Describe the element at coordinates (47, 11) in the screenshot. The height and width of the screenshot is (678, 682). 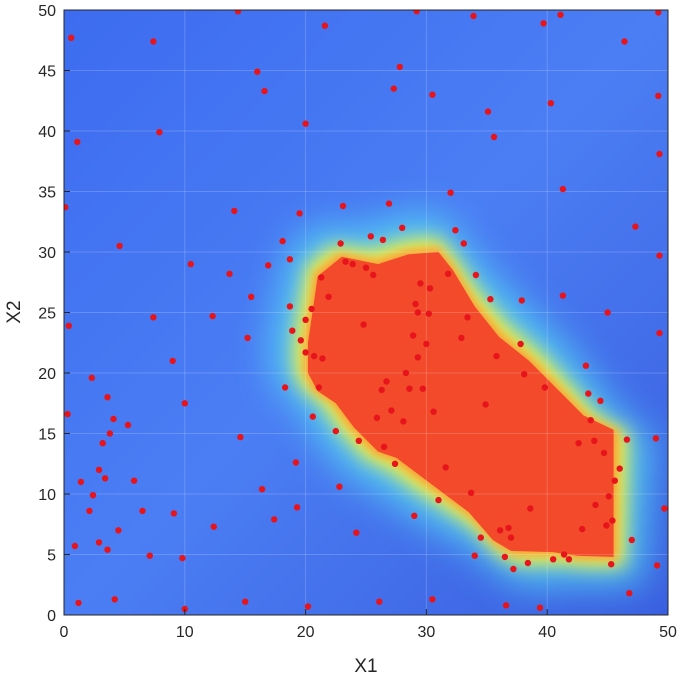
I see `y-tick-label: 50` at that location.